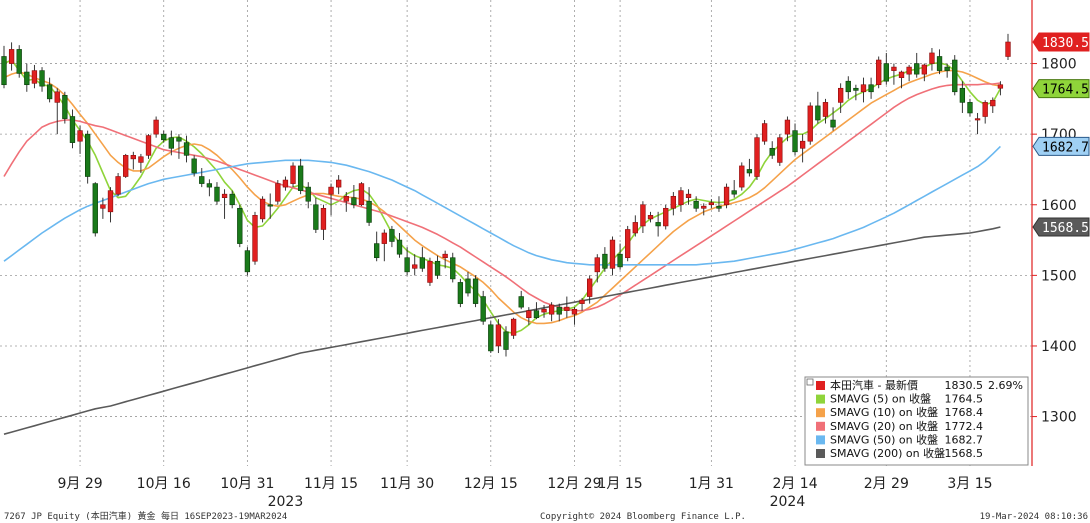  I want to click on legend-series-name: SMAVG (200) on 收盤, so click(887, 453).